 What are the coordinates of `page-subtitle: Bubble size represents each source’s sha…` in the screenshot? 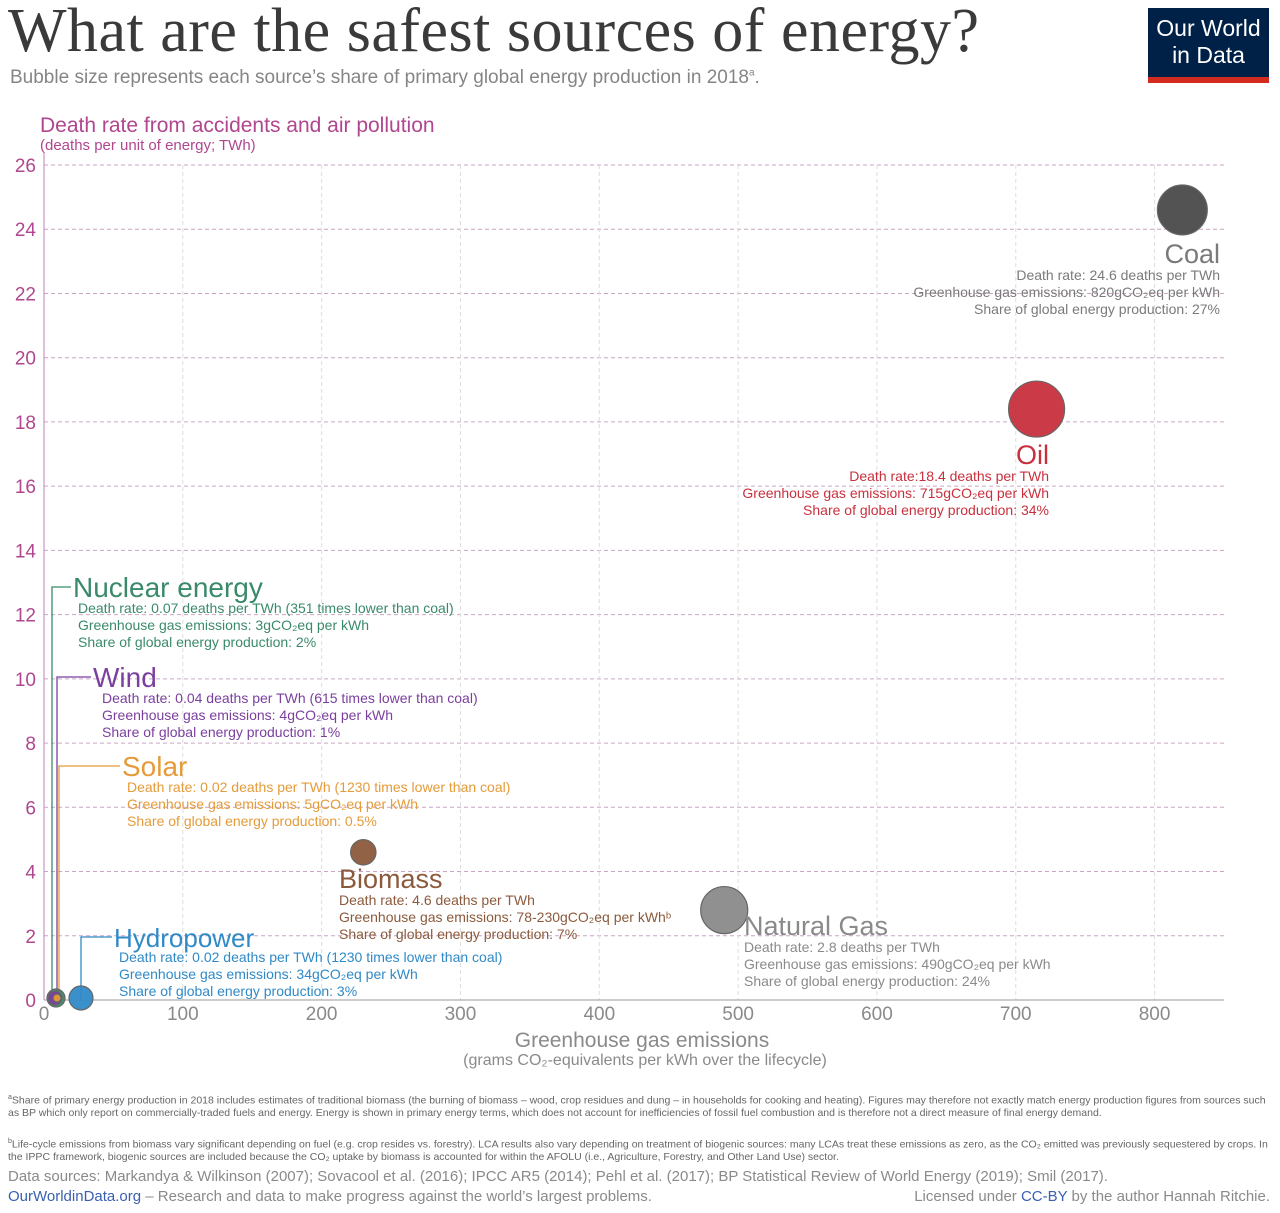 It's located at (385, 78).